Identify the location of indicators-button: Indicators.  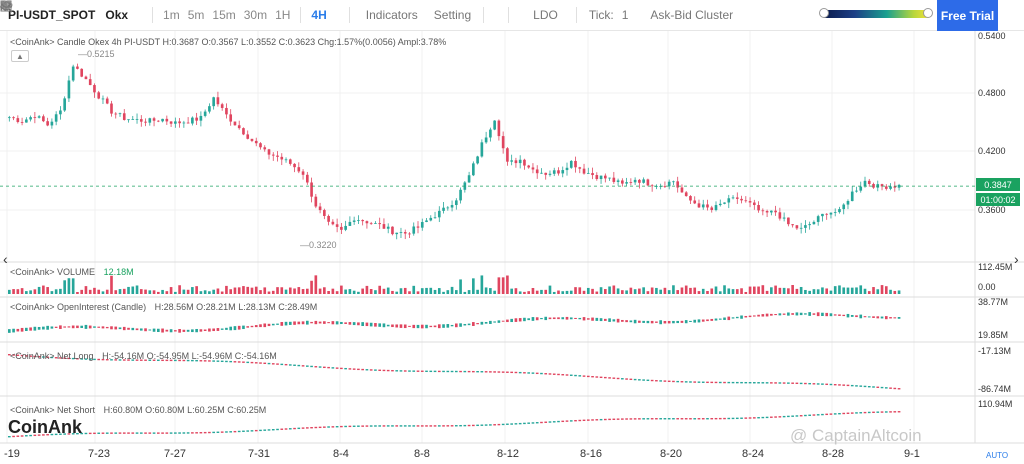
(212, 15).